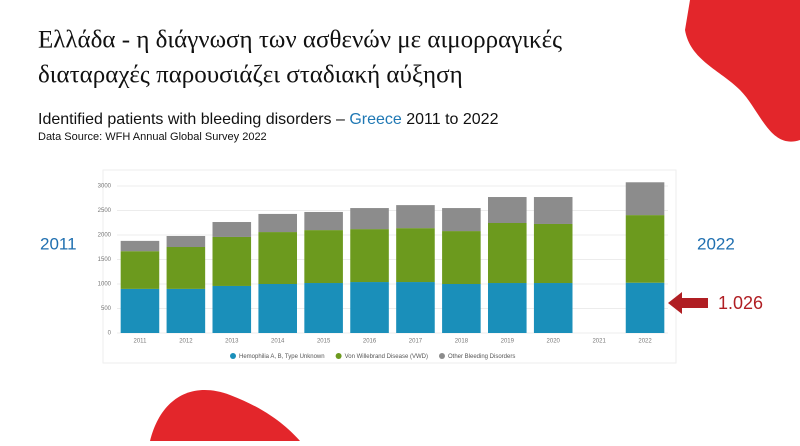  I want to click on x-tick-label: 2012, so click(186, 342).